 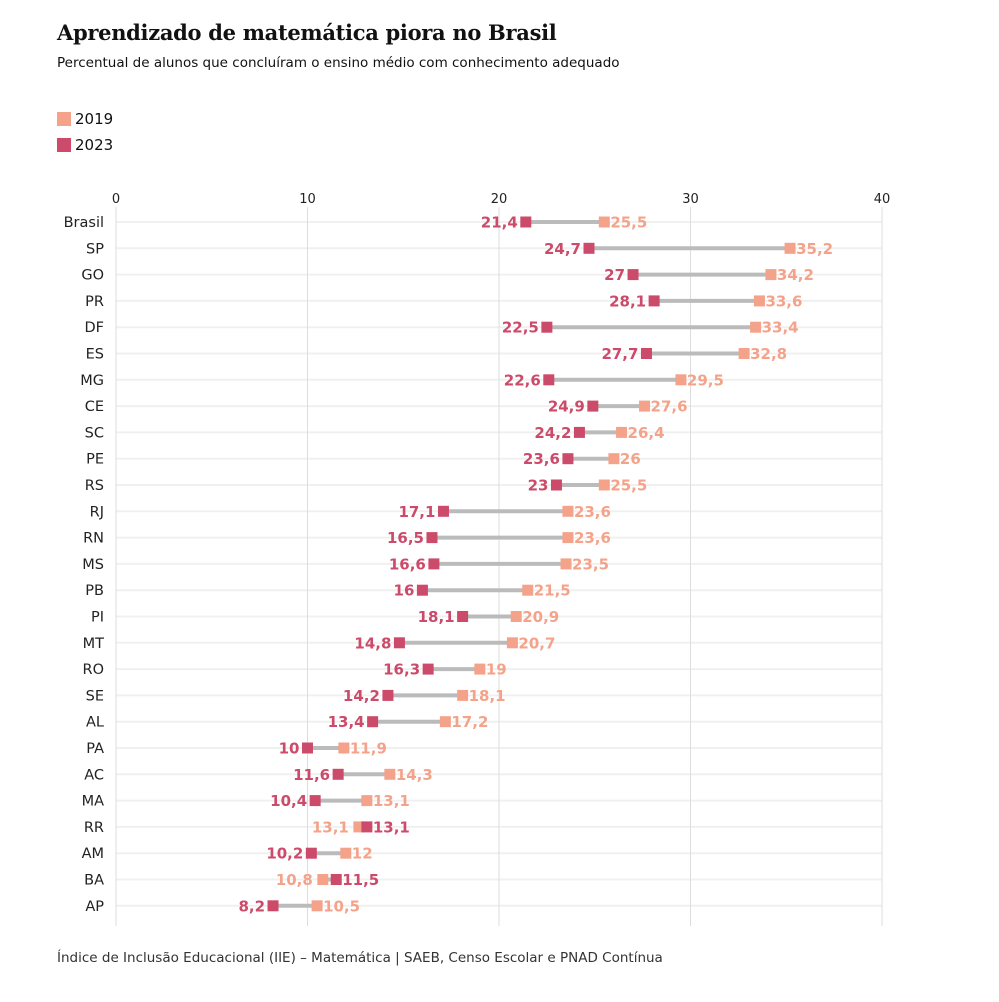 I want to click on data-label-2023: 17,1, so click(x=416, y=512).